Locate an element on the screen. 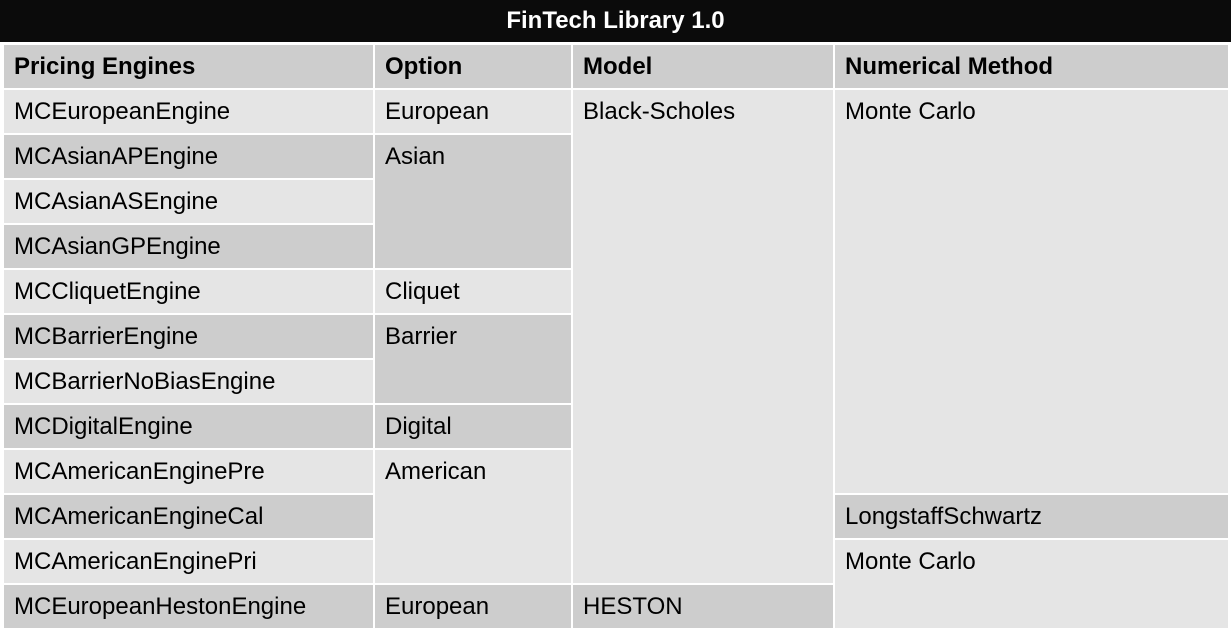 The width and height of the screenshot is (1231, 631). option-cell: American is located at coordinates (473, 516).